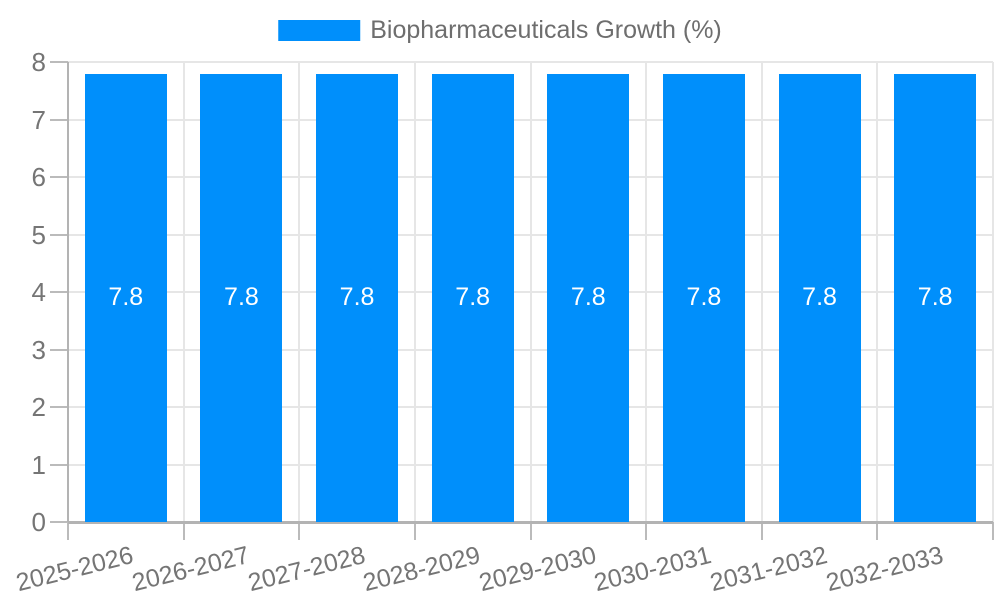 This screenshot has height=600, width=1000. I want to click on y-axis-label: 0, so click(38, 522).